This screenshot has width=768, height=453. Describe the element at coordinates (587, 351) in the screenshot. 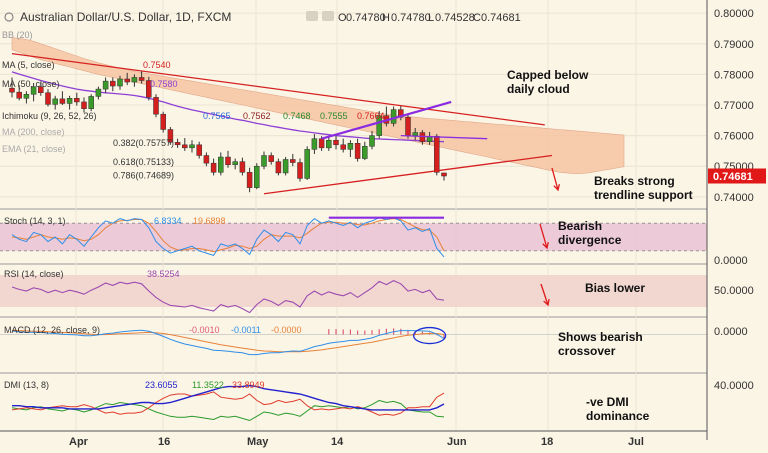

I see `annotation-crossover-line2: crossover` at that location.